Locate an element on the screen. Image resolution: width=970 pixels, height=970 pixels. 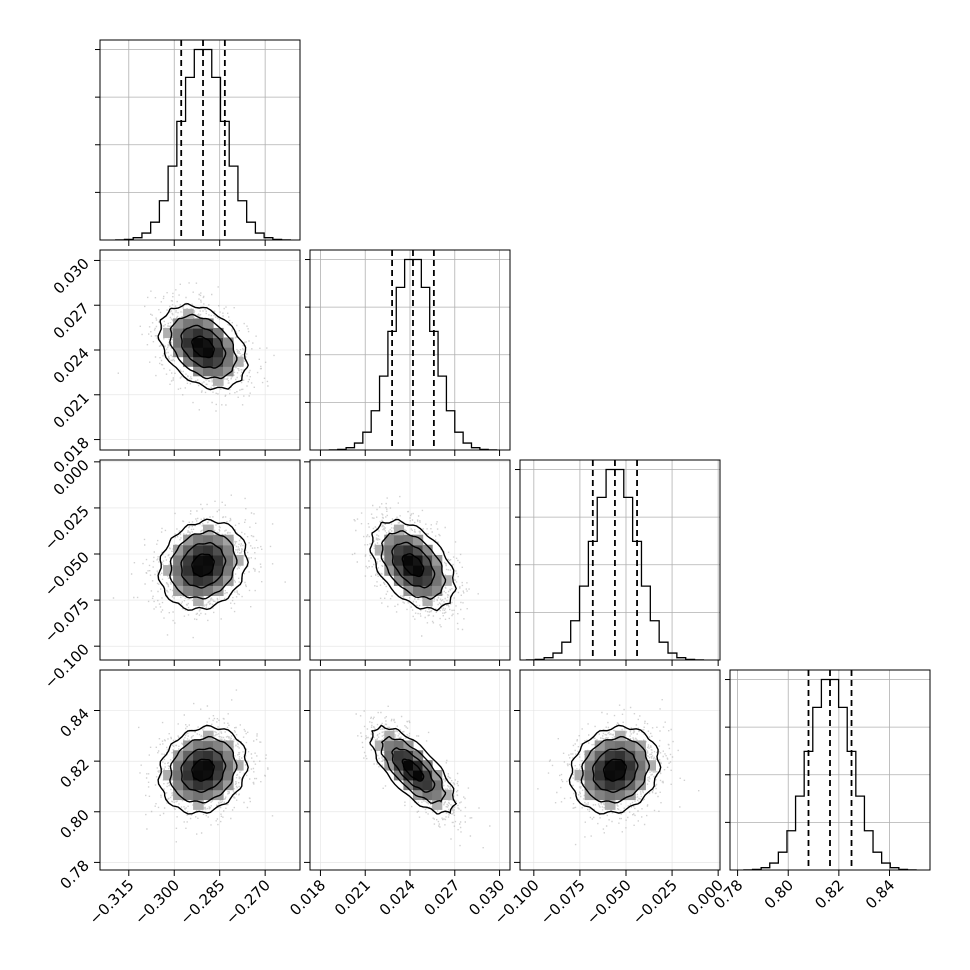
scatter-points is located at coordinates (415, 566).